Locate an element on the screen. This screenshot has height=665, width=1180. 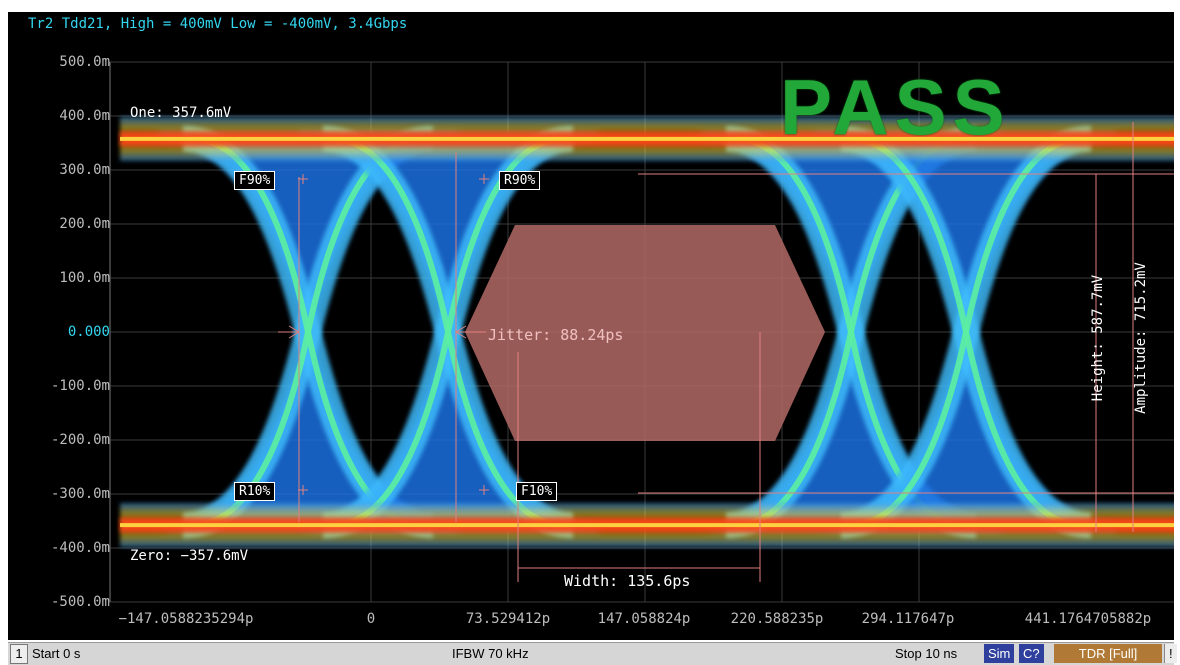
x-tick-label: 147.058824p is located at coordinates (644, 619).